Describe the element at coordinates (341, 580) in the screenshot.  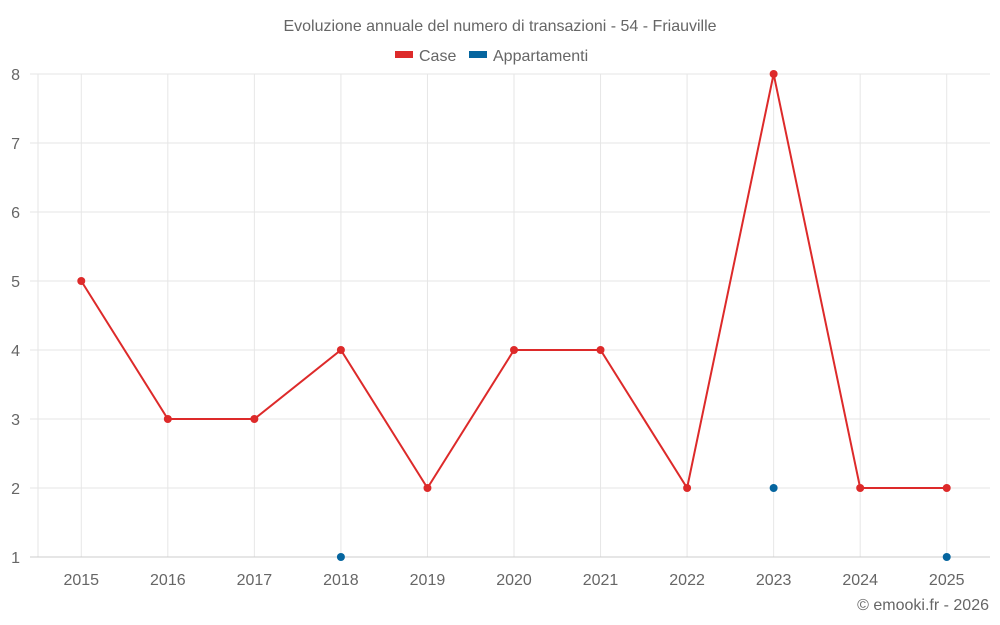
I see `x-tick-label: 2018` at that location.